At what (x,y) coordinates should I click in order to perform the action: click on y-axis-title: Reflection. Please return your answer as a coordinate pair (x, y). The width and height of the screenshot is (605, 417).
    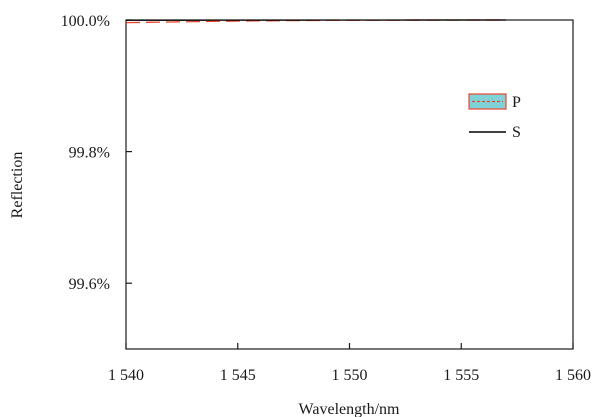
    Looking at the image, I should click on (17, 185).